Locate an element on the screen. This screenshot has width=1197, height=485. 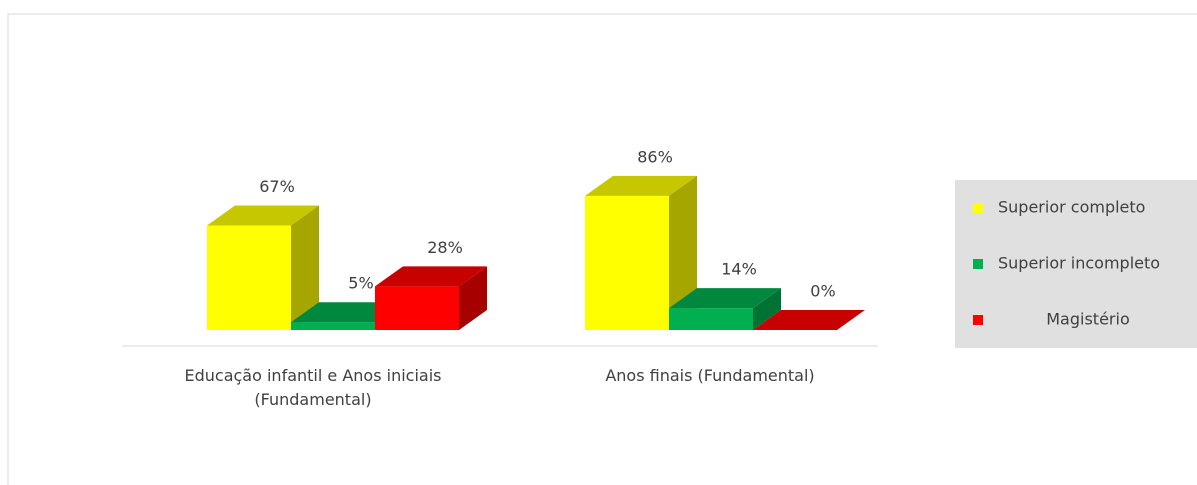
legend-label: Superior incompleto is located at coordinates (1079, 263).